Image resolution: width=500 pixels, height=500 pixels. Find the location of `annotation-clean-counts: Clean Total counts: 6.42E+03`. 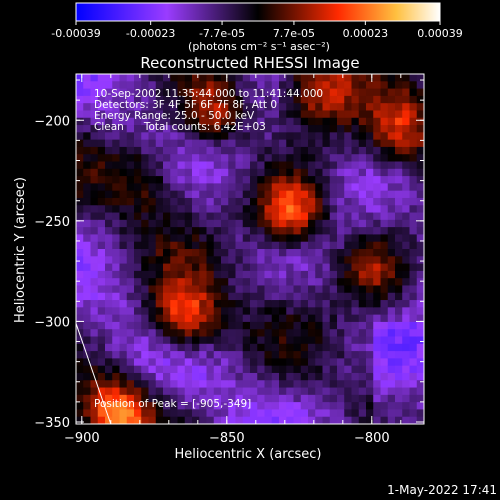

annotation-clean-counts: Clean Total counts: 6.42E+03 is located at coordinates (180, 127).